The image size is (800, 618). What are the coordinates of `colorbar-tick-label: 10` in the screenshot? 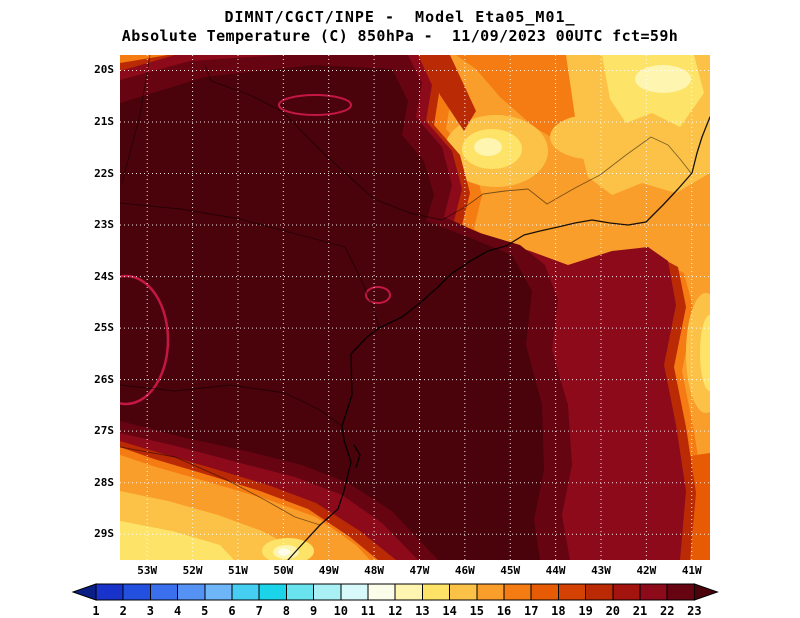 It's located at (341, 611).